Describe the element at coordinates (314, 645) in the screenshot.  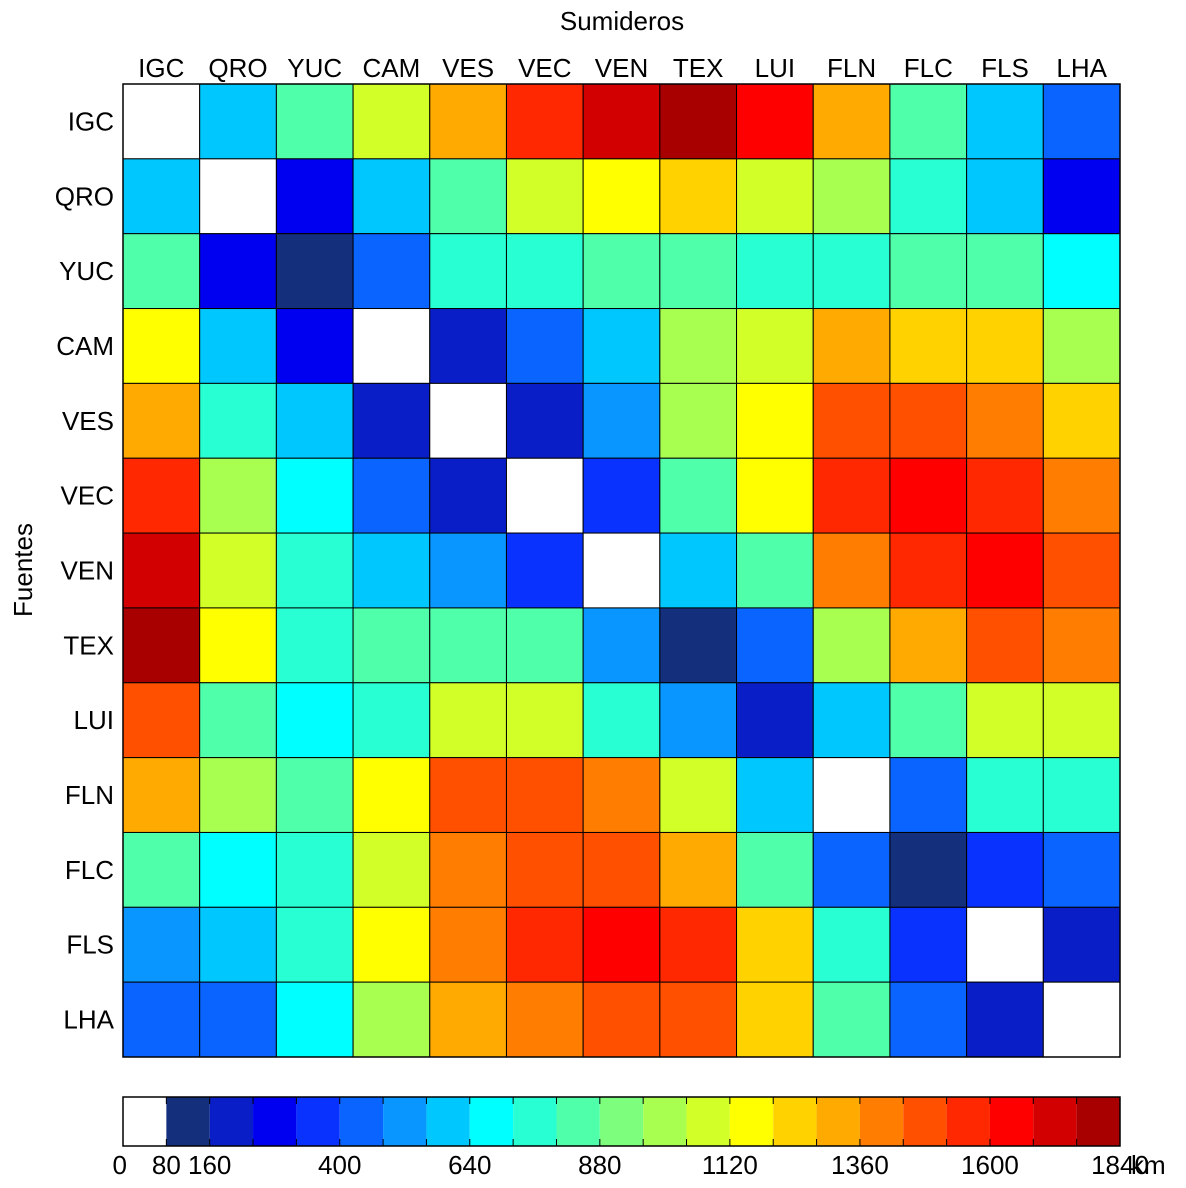
I see `cell-tex-yuc` at that location.